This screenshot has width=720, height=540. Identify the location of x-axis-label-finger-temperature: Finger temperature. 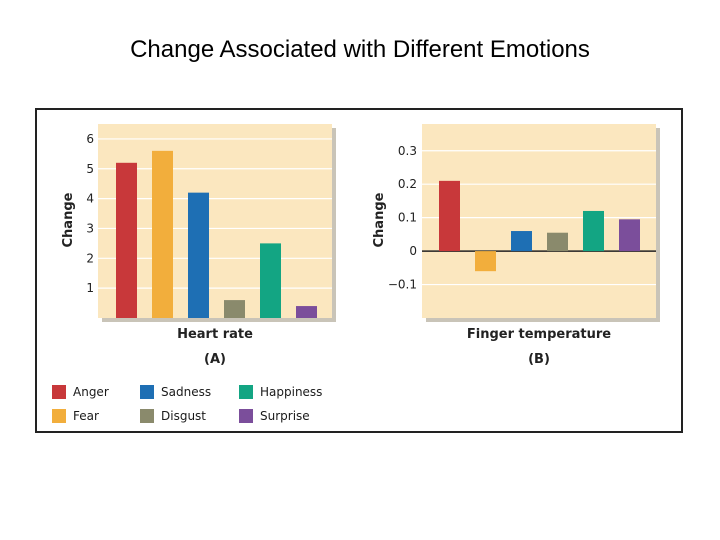
(539, 334).